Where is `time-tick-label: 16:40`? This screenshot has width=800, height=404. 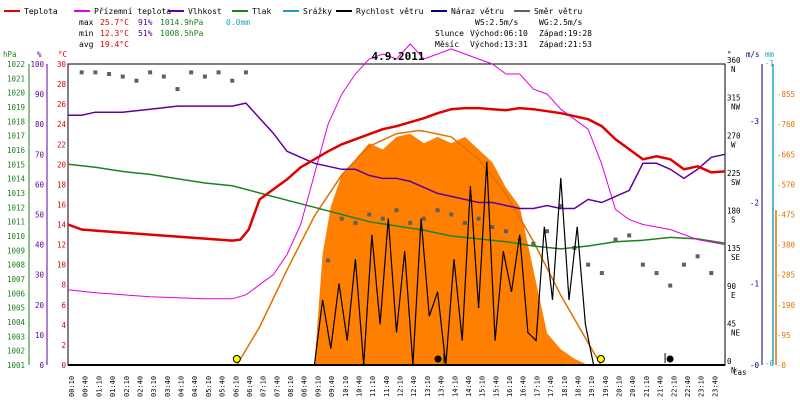
time-tick-label: 16:40 is located at coordinates (524, 386).